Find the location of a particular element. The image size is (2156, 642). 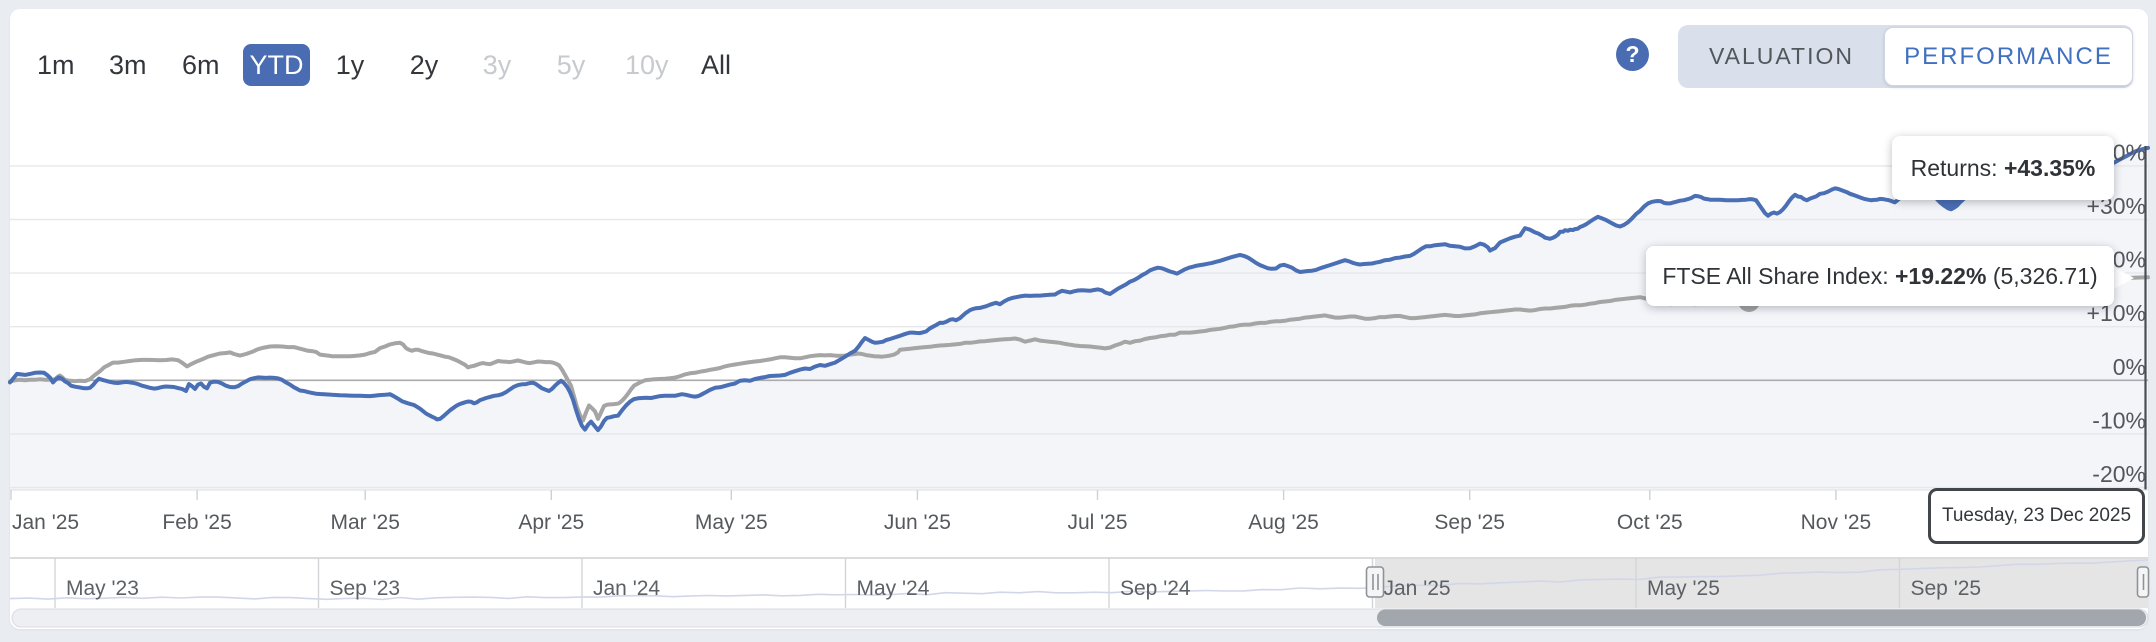

svg-text: May '24 is located at coordinates (893, 588).